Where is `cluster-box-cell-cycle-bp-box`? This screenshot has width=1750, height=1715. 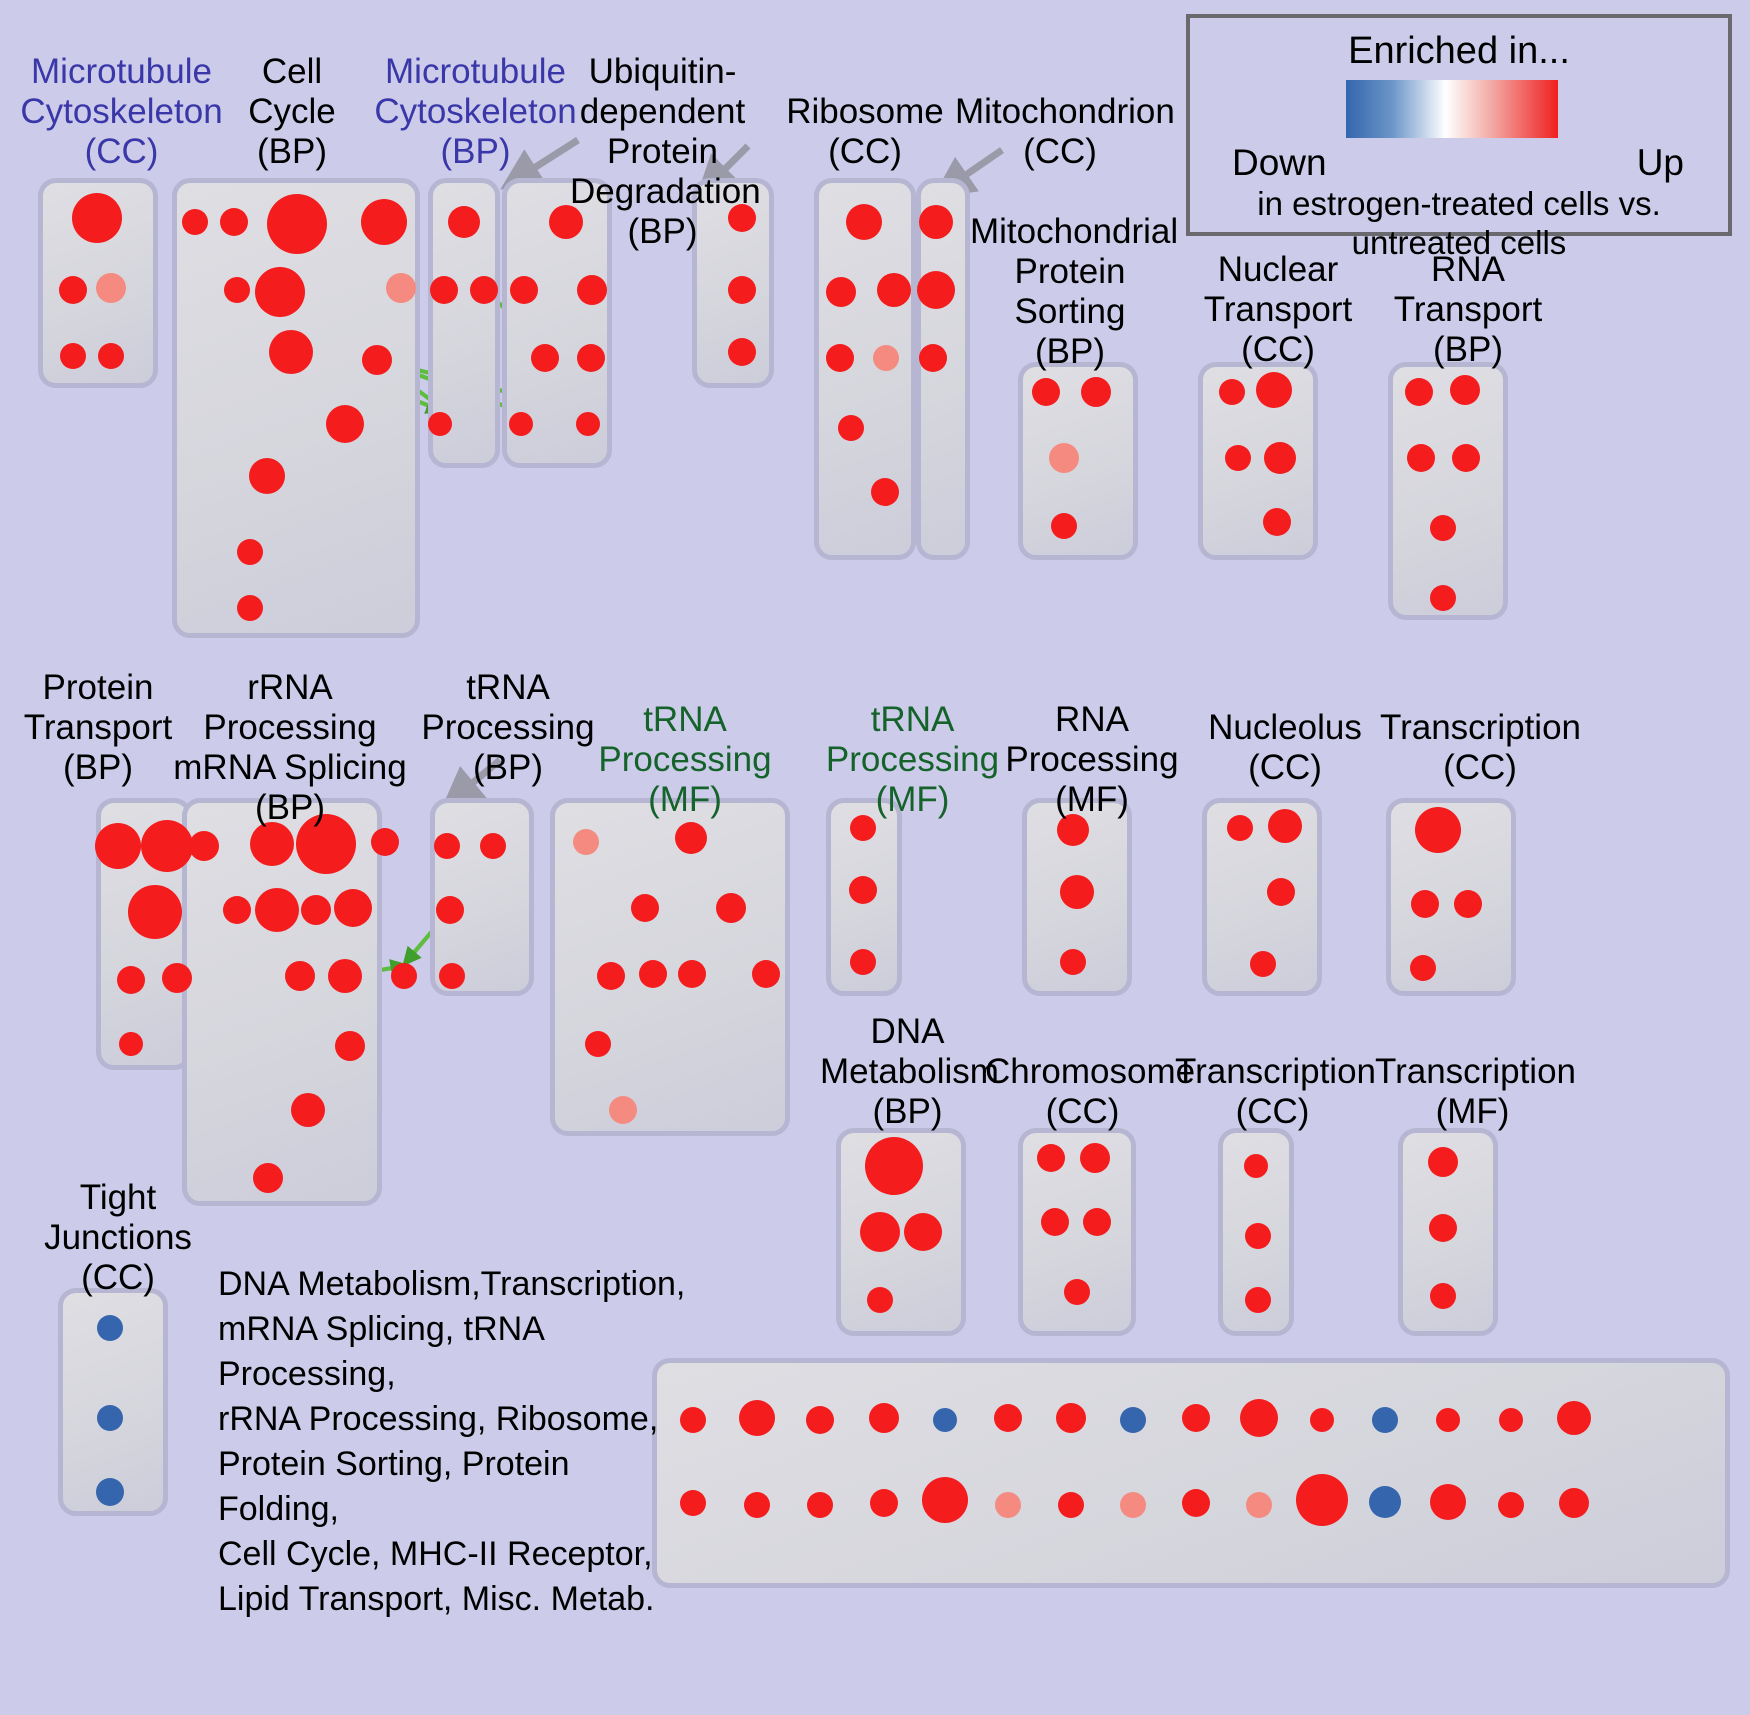
cluster-box-cell-cycle-bp-box is located at coordinates (296, 408).